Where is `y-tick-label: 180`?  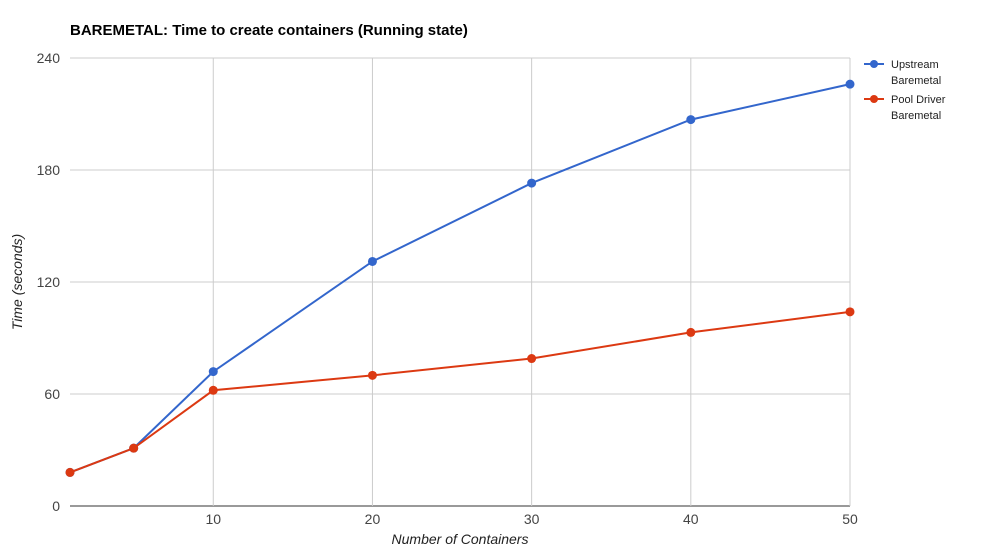 y-tick-label: 180 is located at coordinates (49, 170).